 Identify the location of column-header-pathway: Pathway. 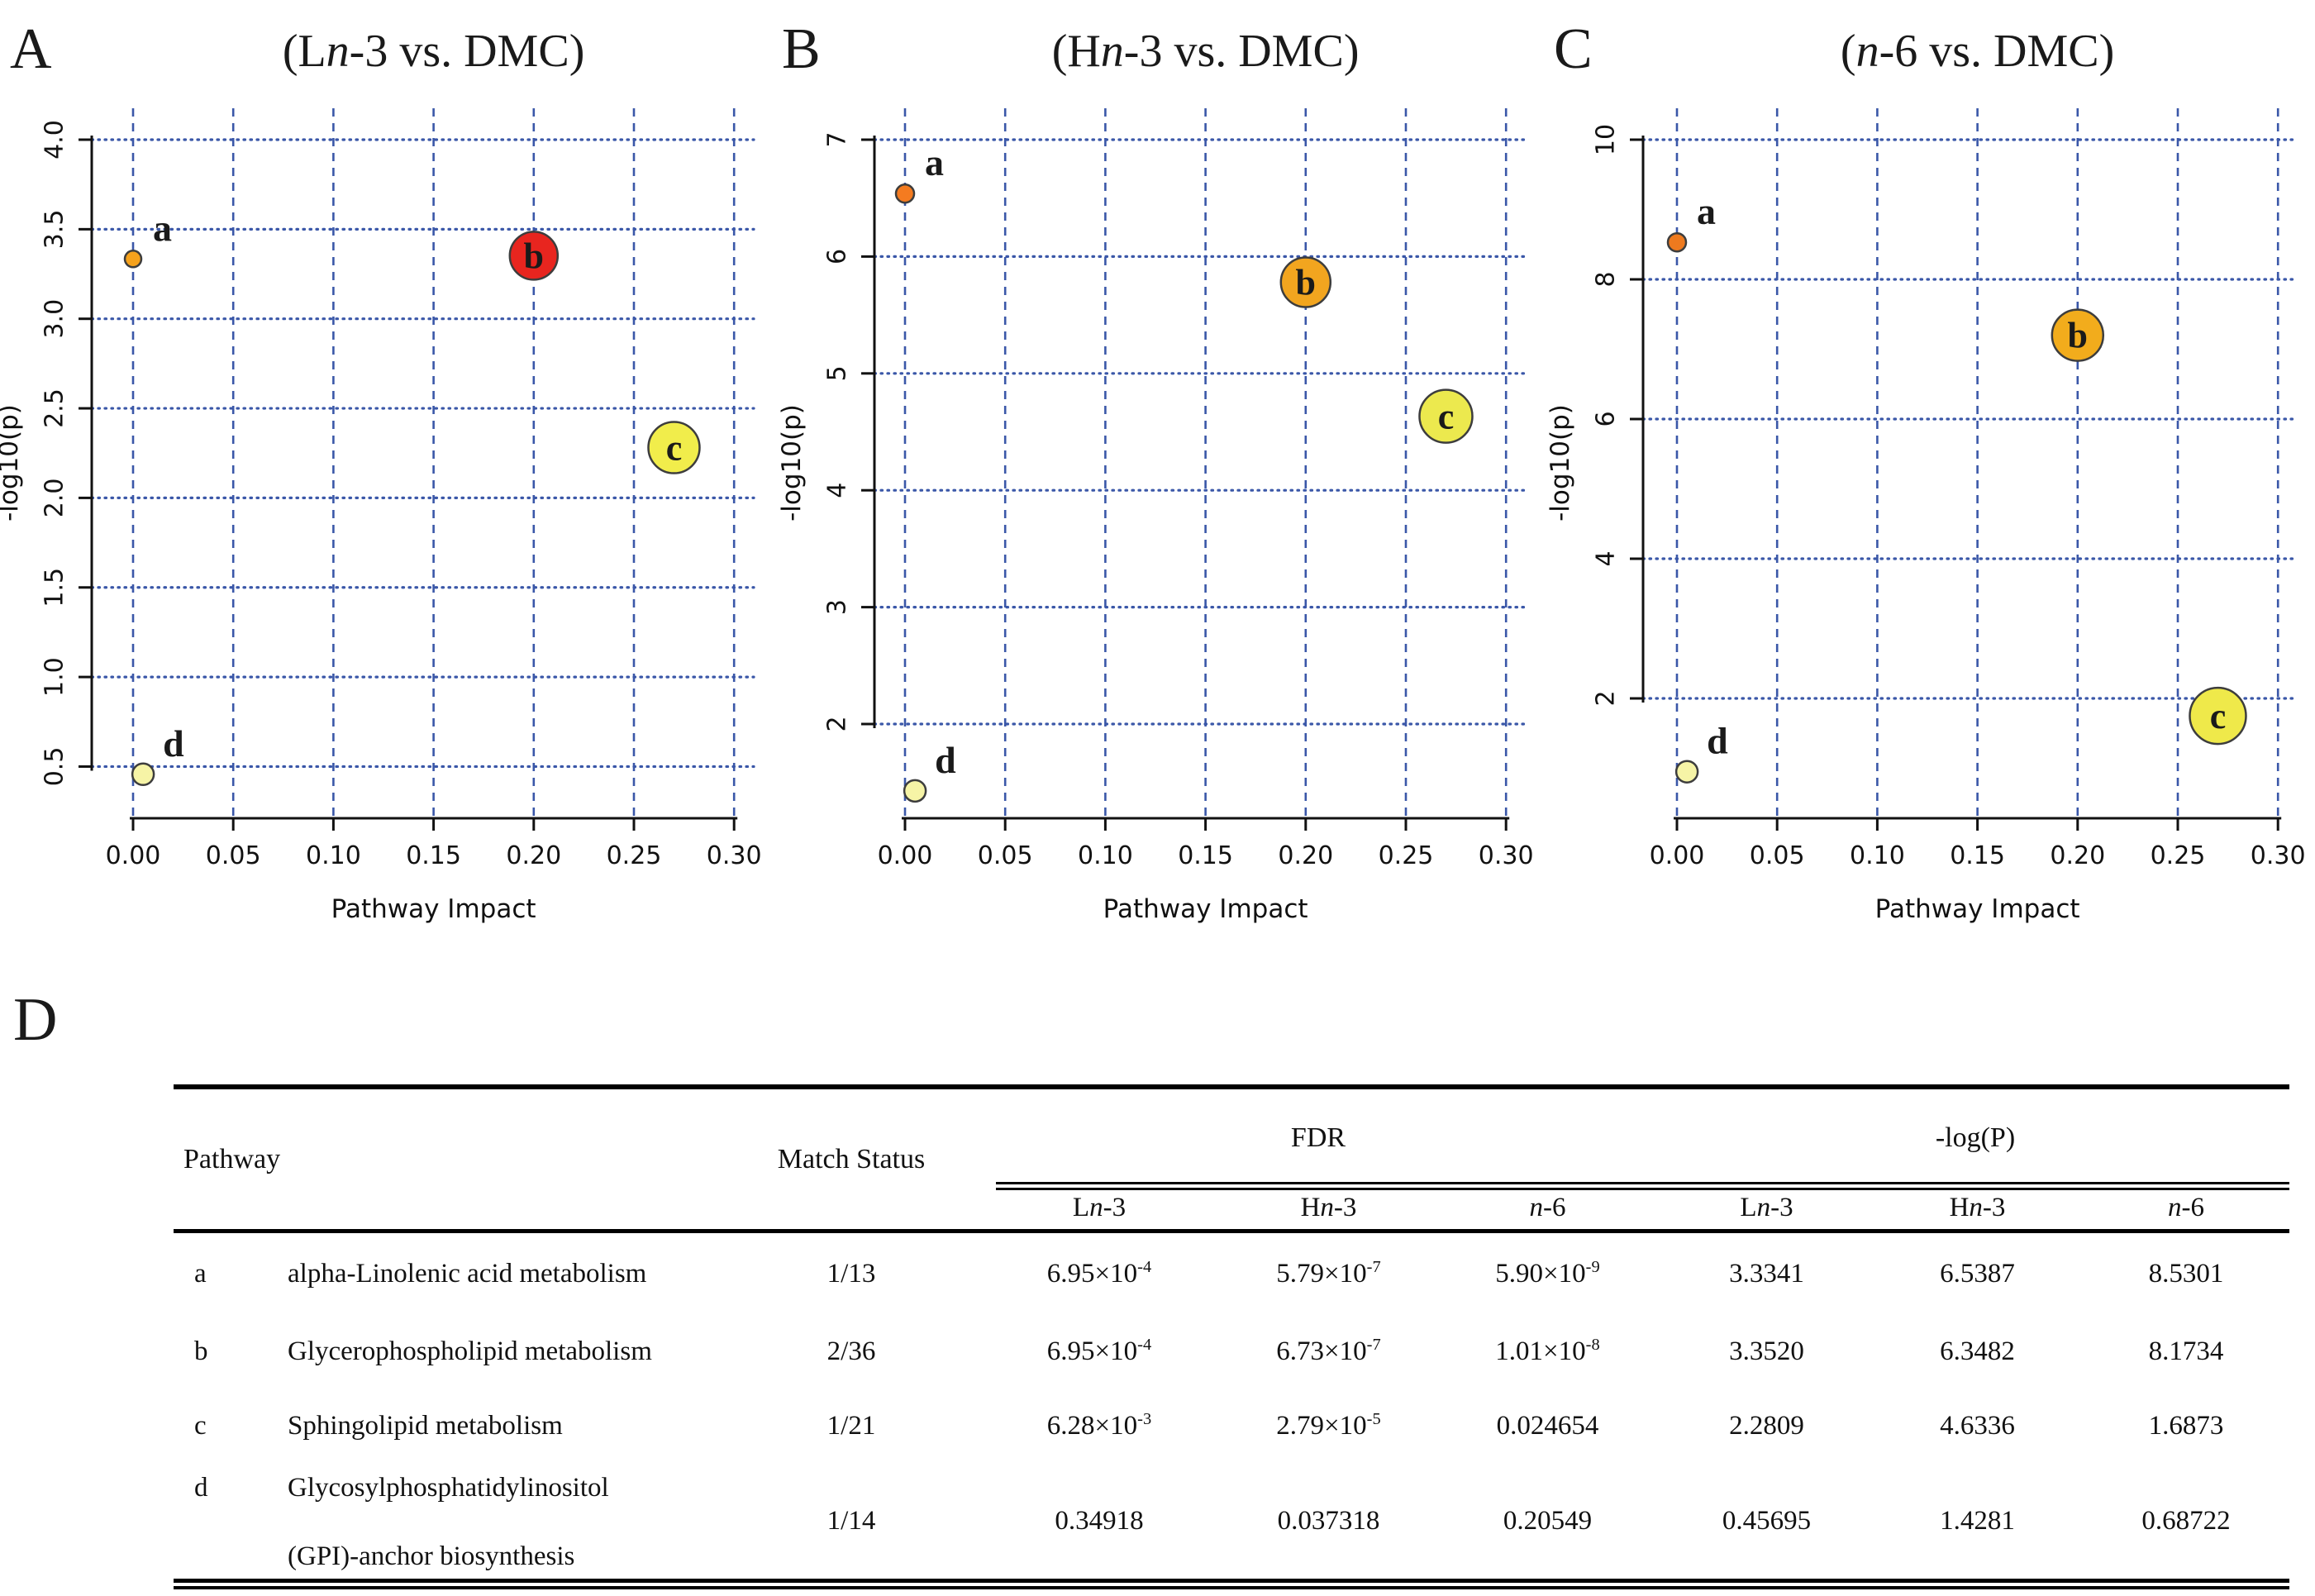
(232, 1158).